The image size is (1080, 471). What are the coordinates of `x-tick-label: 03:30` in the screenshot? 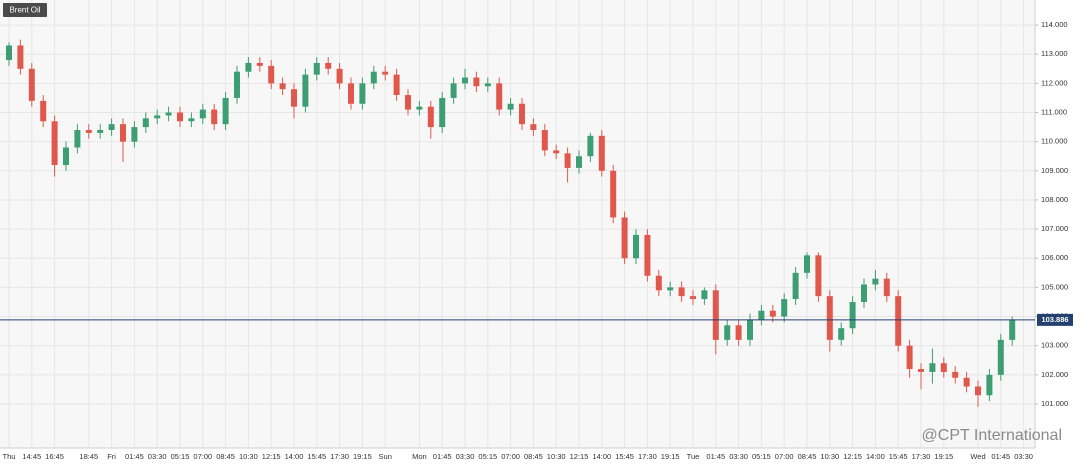 It's located at (157, 456).